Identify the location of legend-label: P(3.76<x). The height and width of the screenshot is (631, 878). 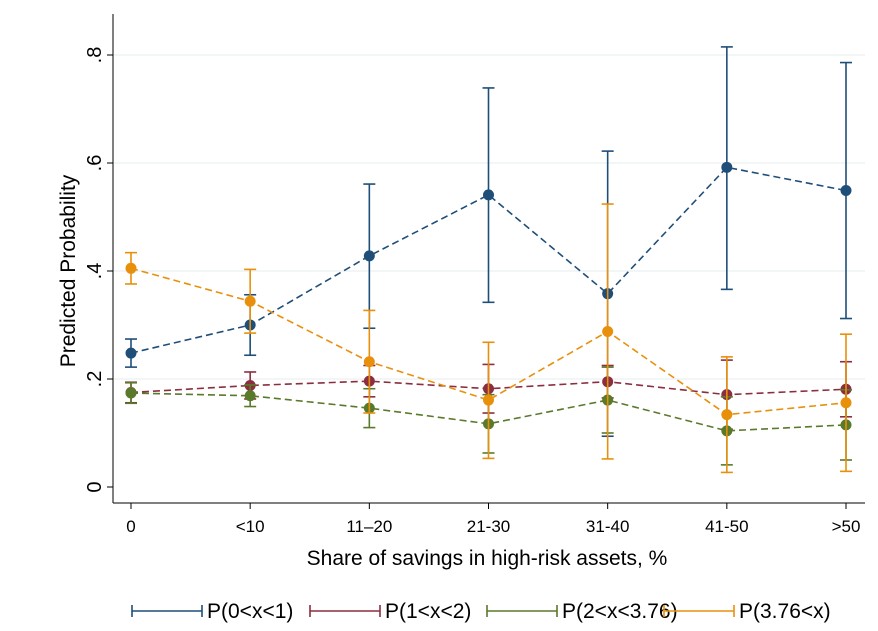
(785, 611).